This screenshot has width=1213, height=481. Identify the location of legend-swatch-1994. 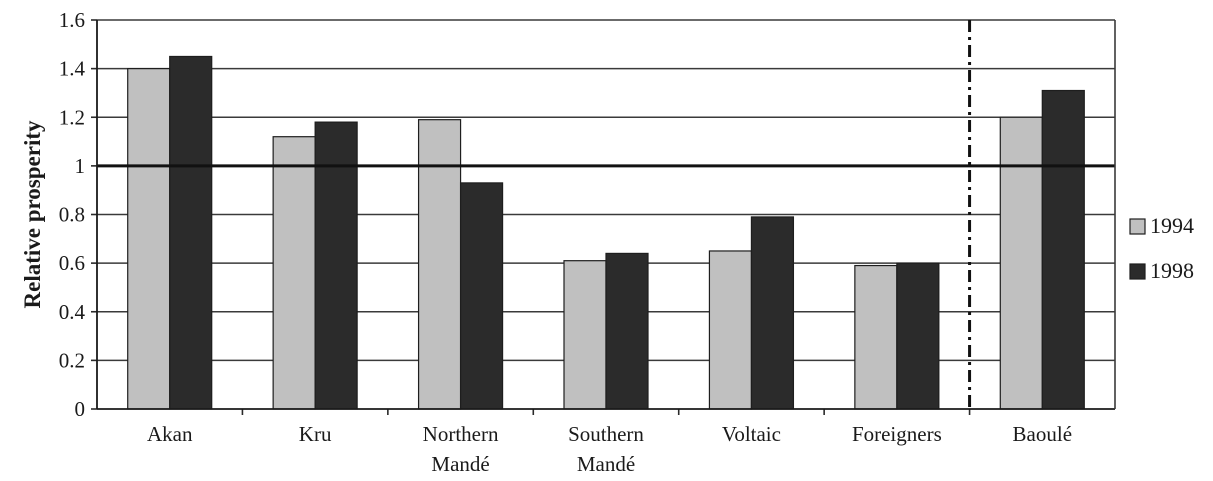
(1137, 226).